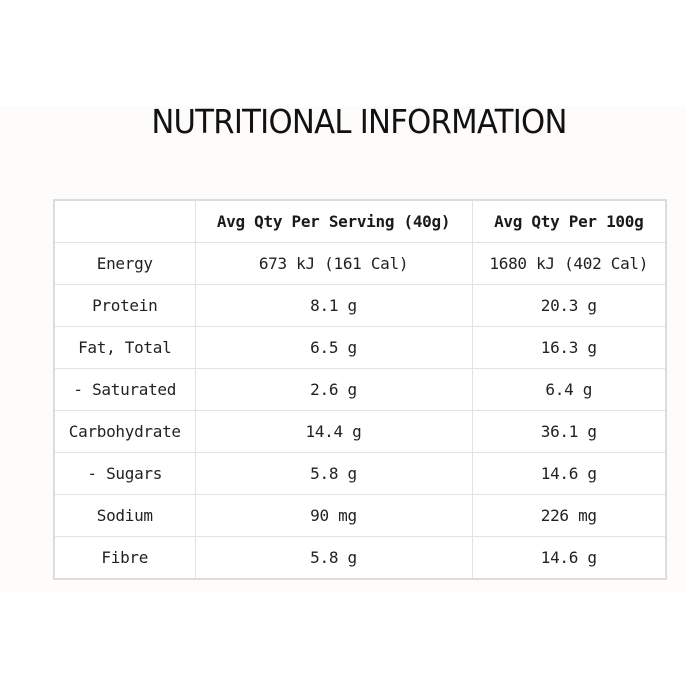 The width and height of the screenshot is (700, 700). What do you see at coordinates (359, 121) in the screenshot?
I see `page-title: NUTRITIONAL INFORMATION` at bounding box center [359, 121].